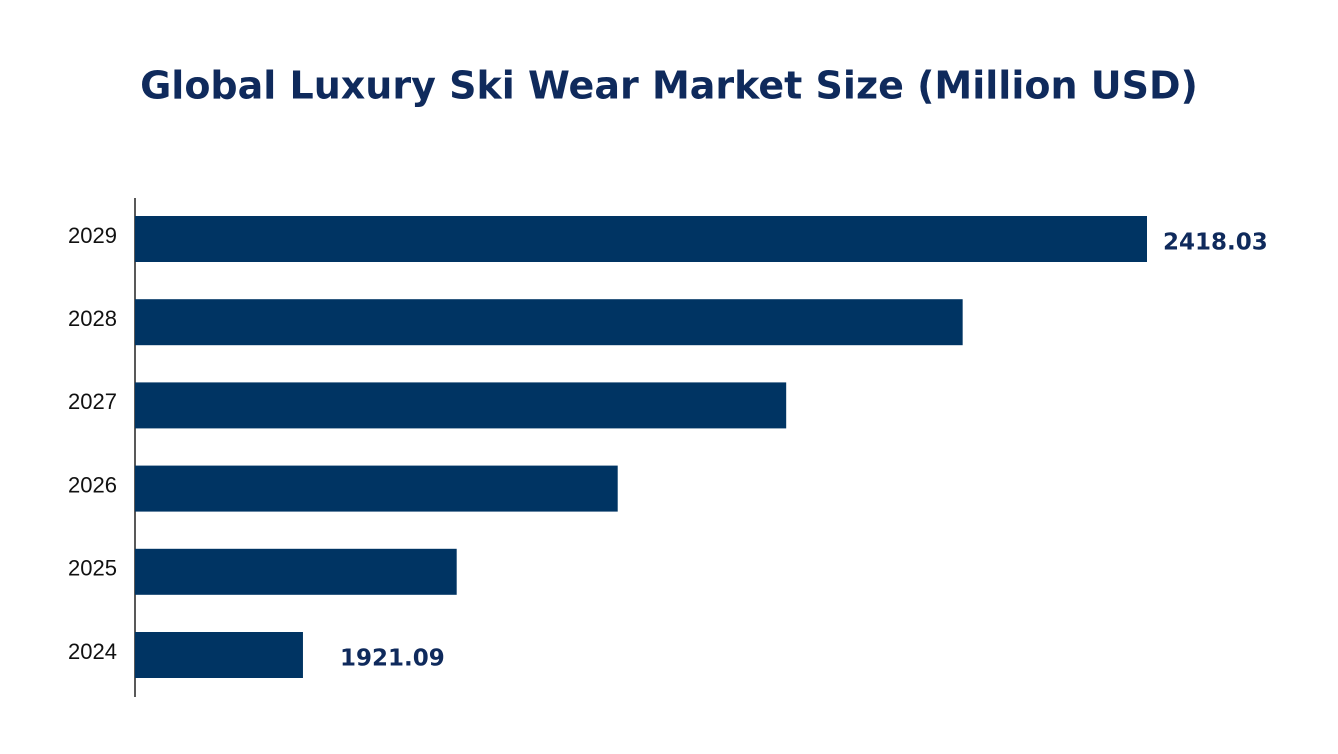 The image size is (1338, 754). Describe the element at coordinates (92, 318) in the screenshot. I see `y-tick-label: 2028` at that location.